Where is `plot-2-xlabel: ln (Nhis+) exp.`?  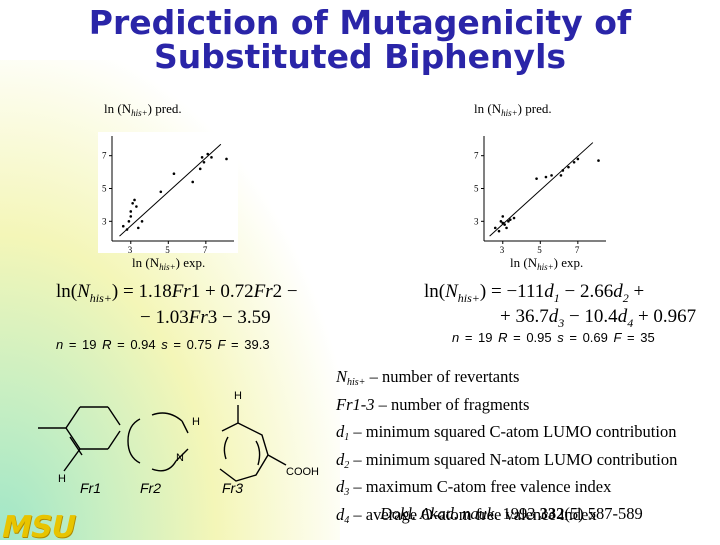
plot-2-xlabel: ln (Nhis+) exp. is located at coordinates (547, 263).